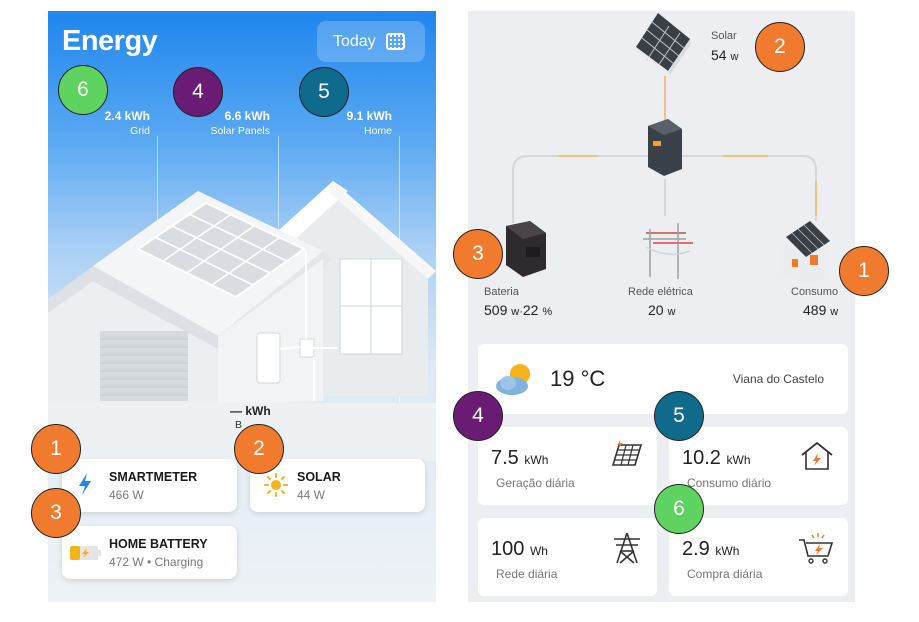 This screenshot has height=622, width=919. I want to click on stat-home: 9.1 kWh Home, so click(369, 123).